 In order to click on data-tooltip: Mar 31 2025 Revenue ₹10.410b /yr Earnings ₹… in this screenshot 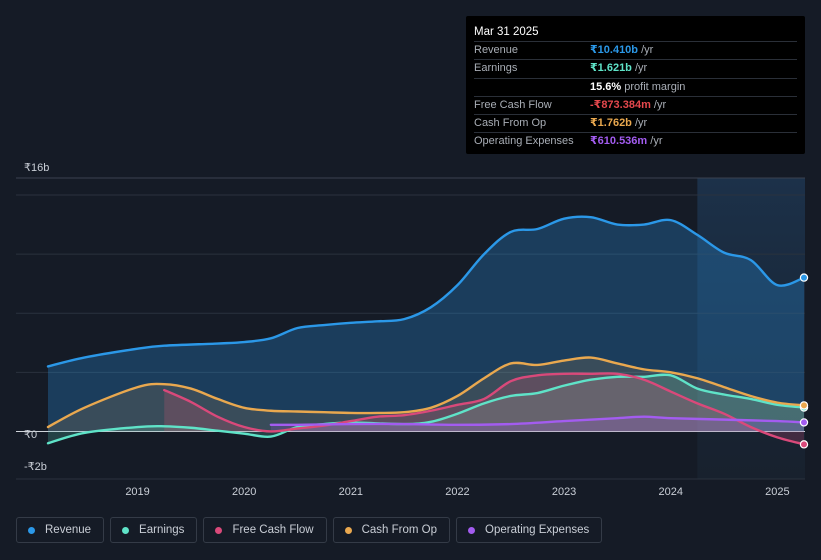, I will do `click(635, 85)`.